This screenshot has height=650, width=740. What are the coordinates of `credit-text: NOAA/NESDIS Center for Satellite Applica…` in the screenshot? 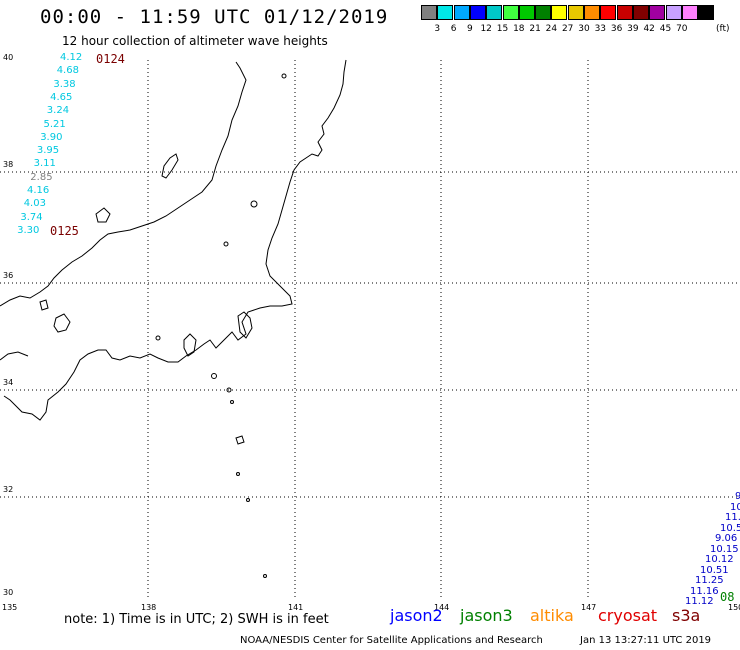 It's located at (391, 640).